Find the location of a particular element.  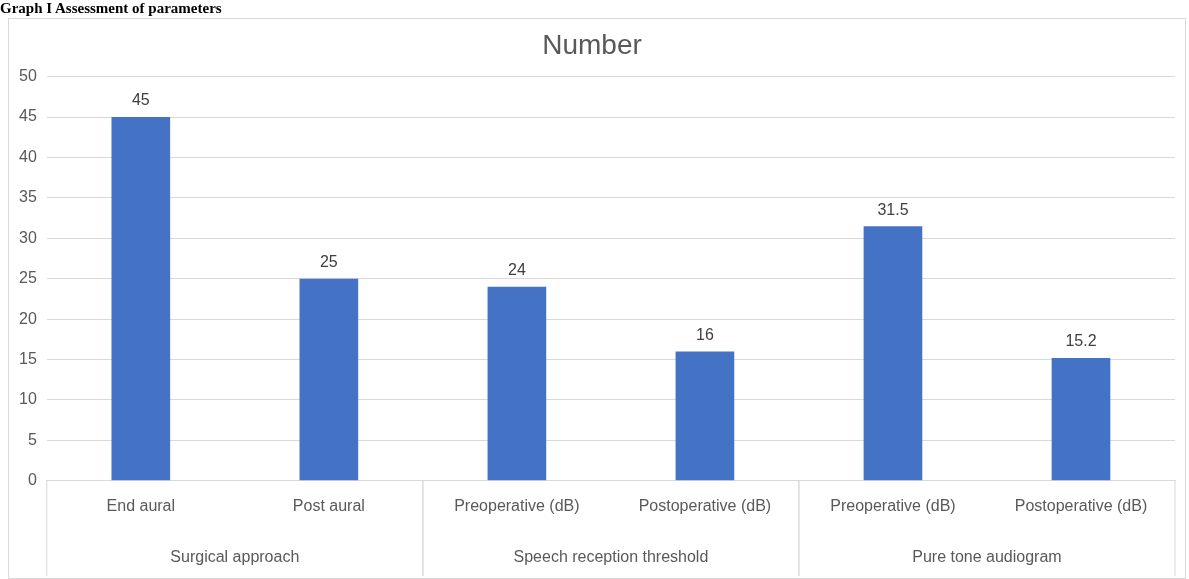

y-tick-label: 0 is located at coordinates (32, 480).